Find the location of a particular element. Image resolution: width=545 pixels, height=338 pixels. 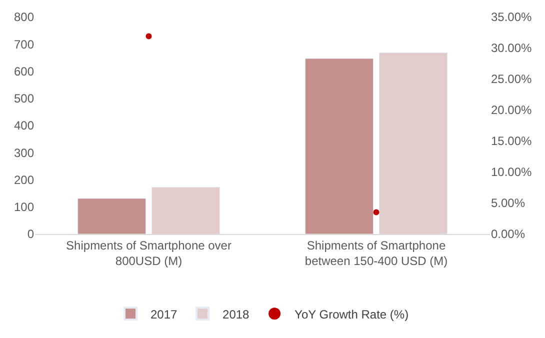

y-tick-label: 800 is located at coordinates (24, 17).